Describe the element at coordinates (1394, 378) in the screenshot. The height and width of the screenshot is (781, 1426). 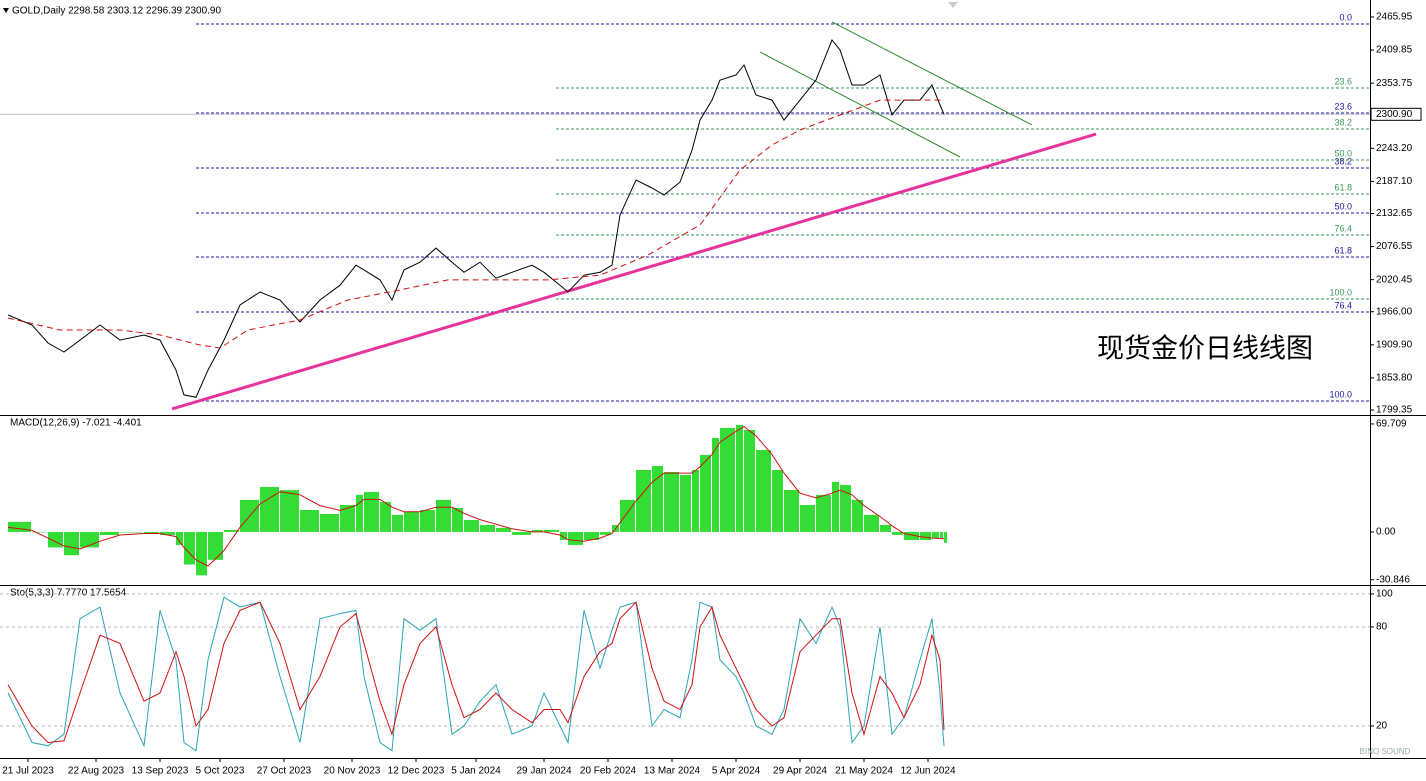
I see `y-tick-label: 1853.80` at that location.